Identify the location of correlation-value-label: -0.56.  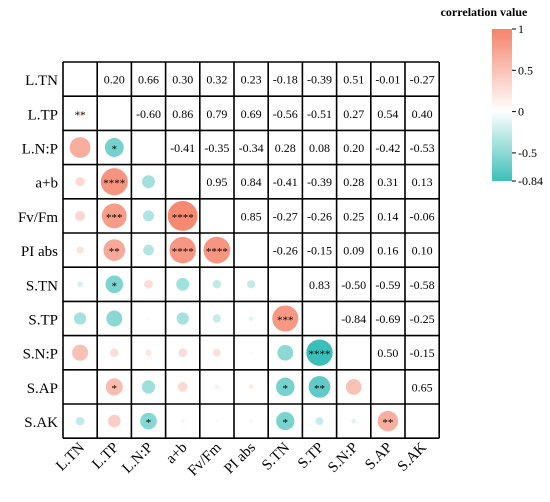
(285, 114).